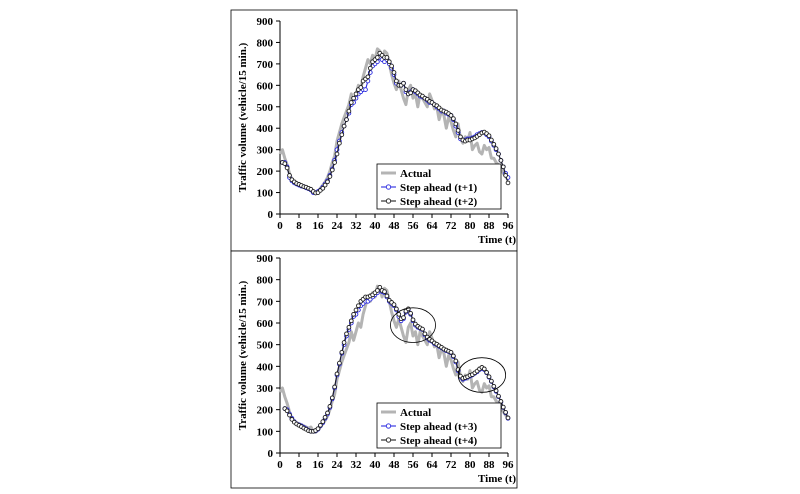  I want to click on annotation-circle, so click(413, 325).